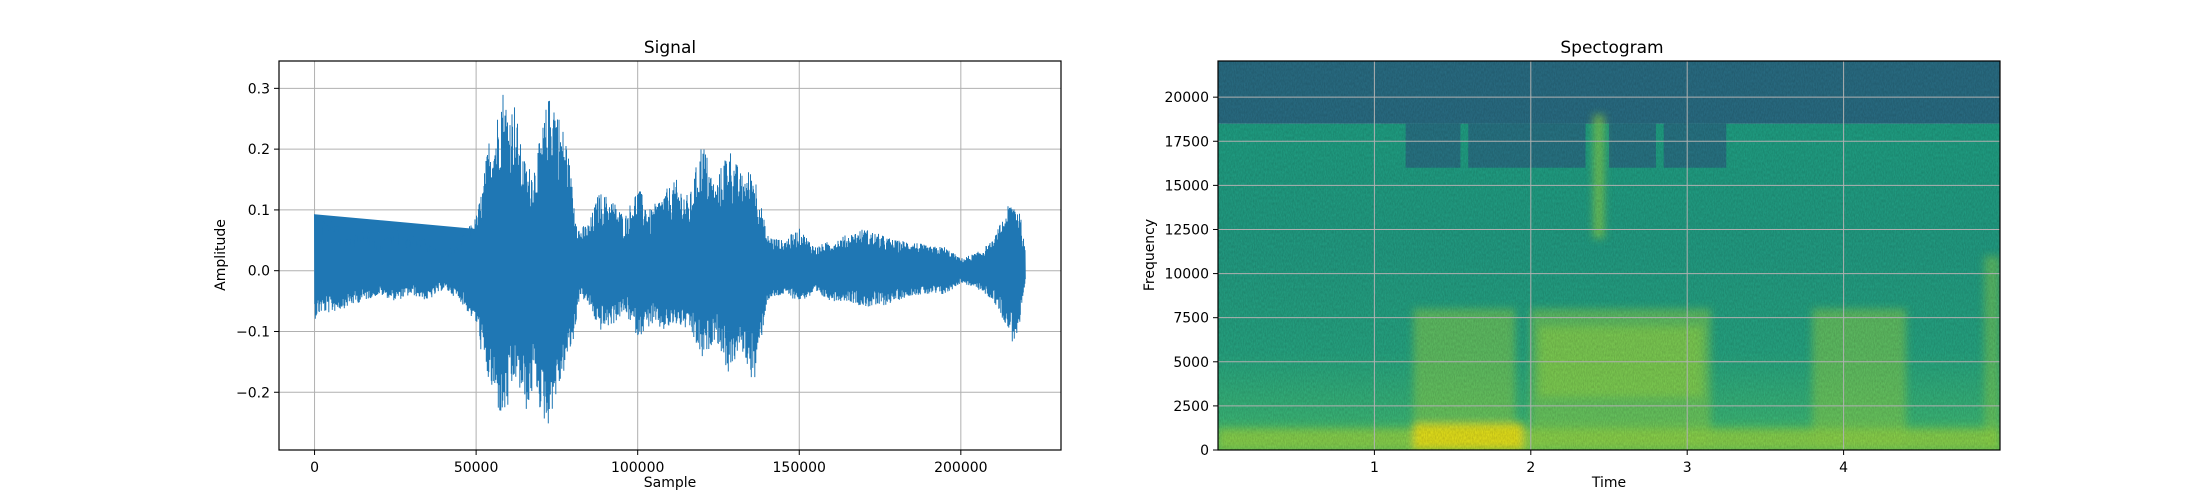 Image resolution: width=2200 pixels, height=500 pixels. Describe the element at coordinates (1186, 230) in the screenshot. I see `spectrogram-ytick-label: 12500` at that location.